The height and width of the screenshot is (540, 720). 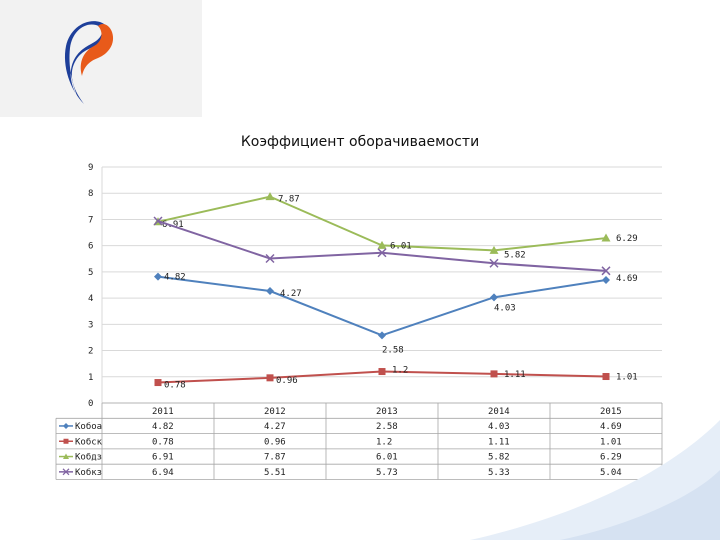 I want to click on data-label: 6.01, so click(x=401, y=246).